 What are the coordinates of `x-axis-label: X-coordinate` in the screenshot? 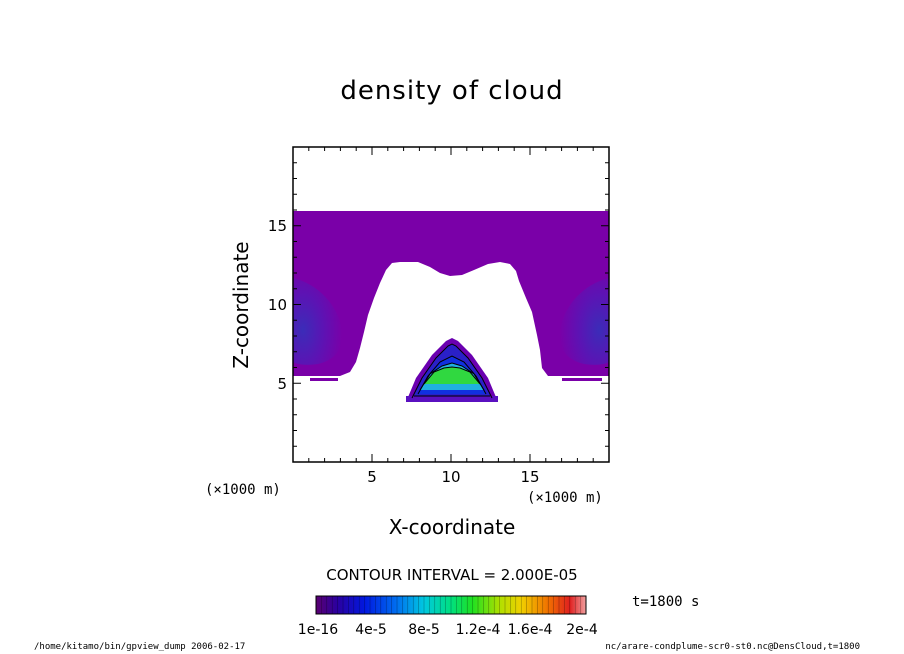 It's located at (452, 527).